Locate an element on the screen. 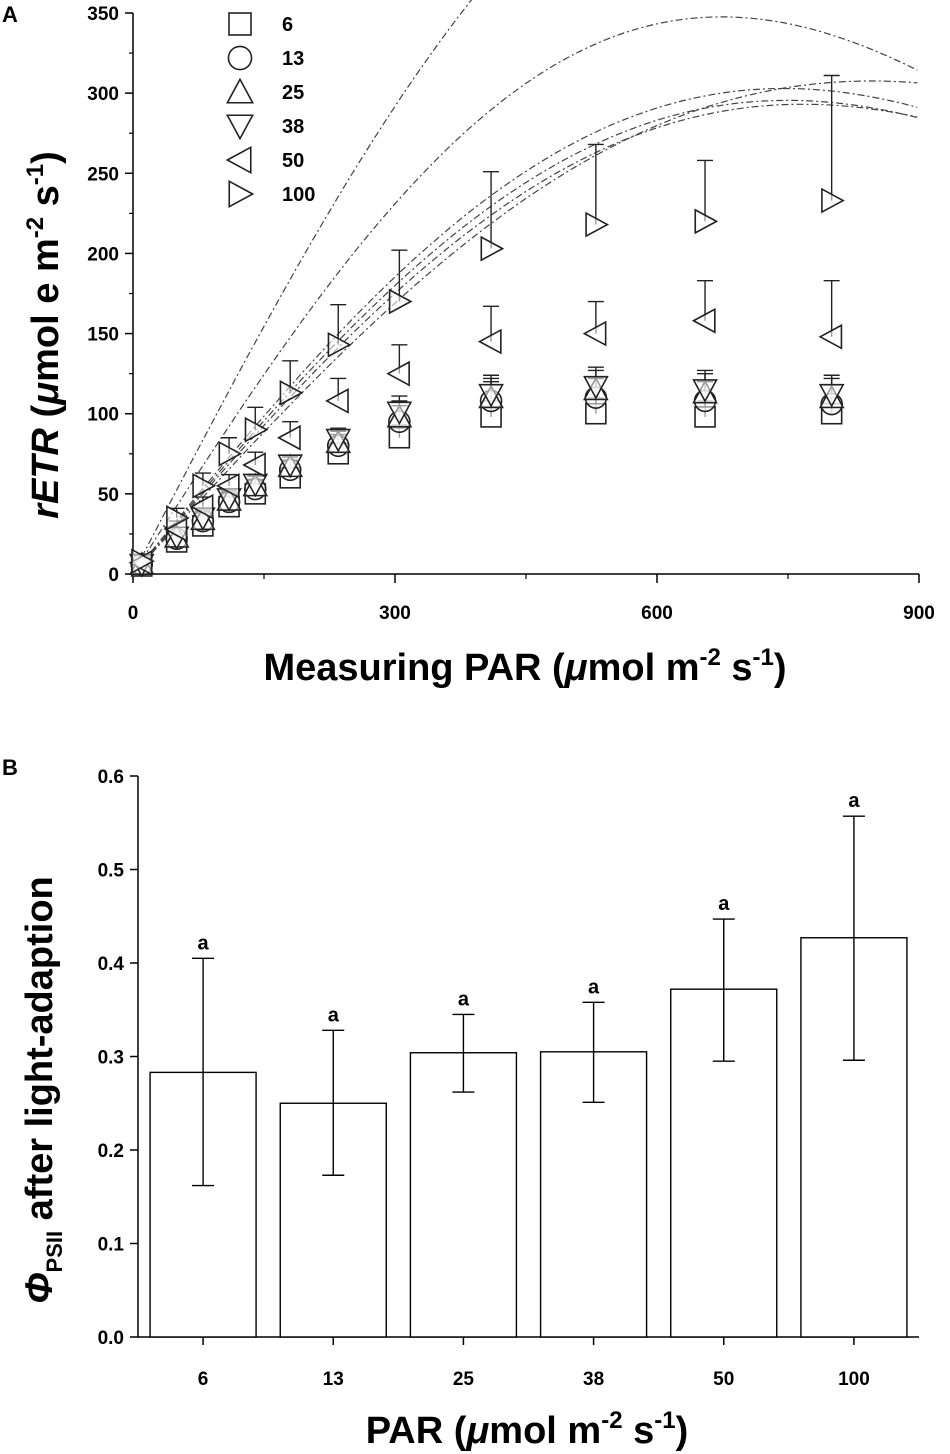 Image resolution: width=950 pixels, height=1454 pixels. y-tick-label-b: 0.2 is located at coordinates (111, 1151).